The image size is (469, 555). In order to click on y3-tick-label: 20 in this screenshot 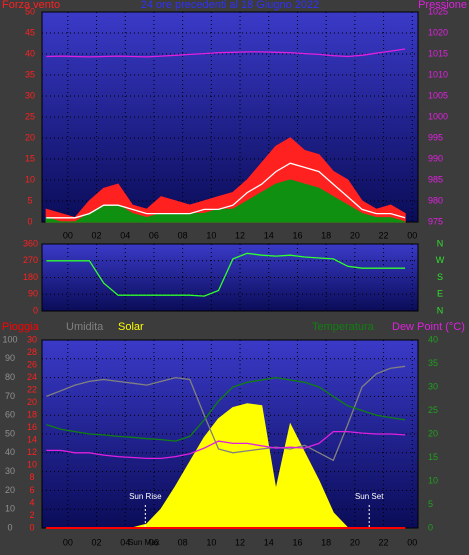, I will do `click(32, 402)`.